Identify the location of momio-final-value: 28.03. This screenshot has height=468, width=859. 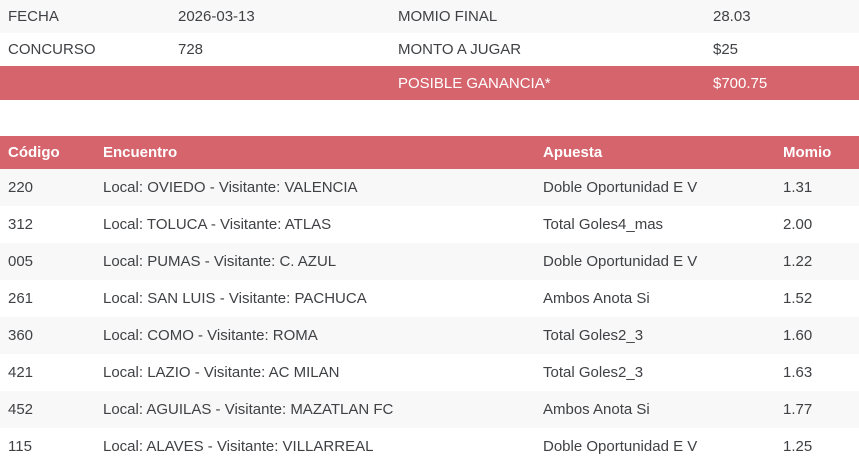
(732, 16).